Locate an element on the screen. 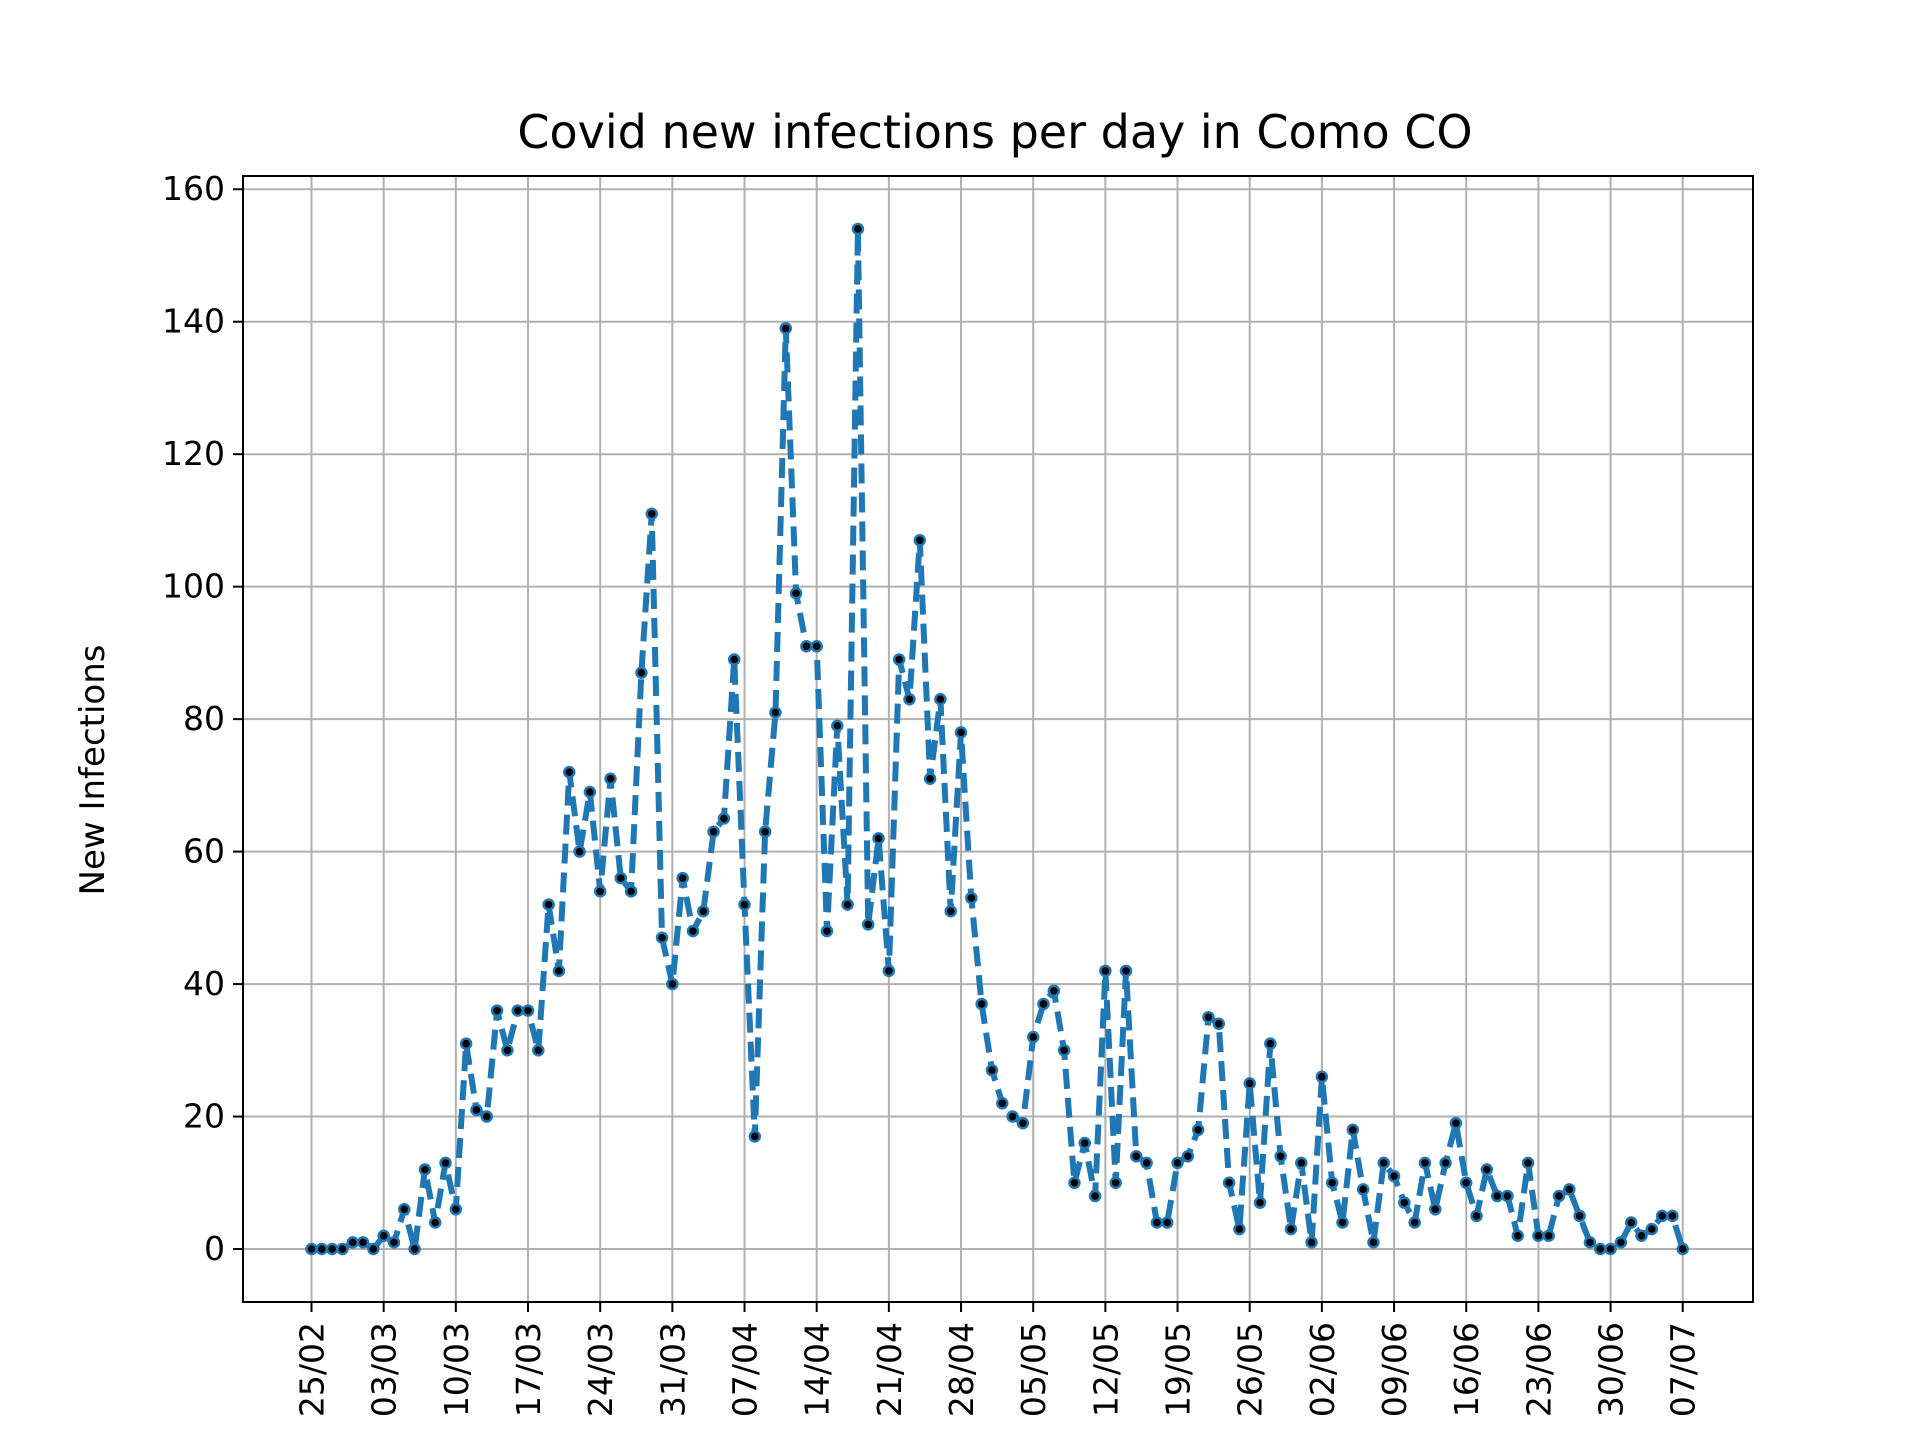 This screenshot has width=1920, height=1440. y-axis-label: New Infections is located at coordinates (93, 770).